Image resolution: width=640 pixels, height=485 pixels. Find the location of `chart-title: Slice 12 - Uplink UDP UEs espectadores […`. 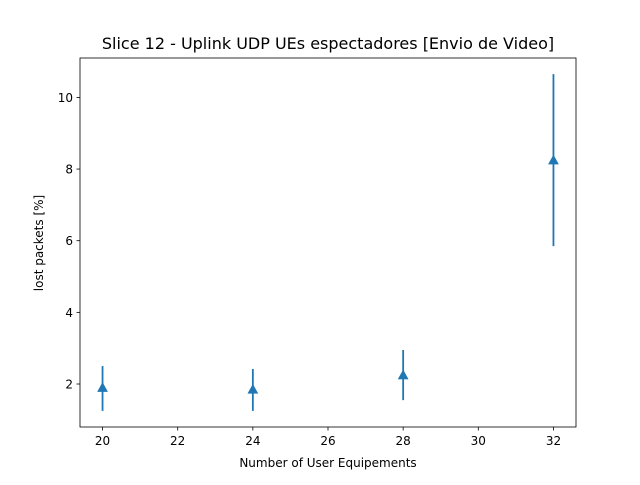

chart-title: Slice 12 - Uplink UDP UEs espectadores [… is located at coordinates (328, 43).